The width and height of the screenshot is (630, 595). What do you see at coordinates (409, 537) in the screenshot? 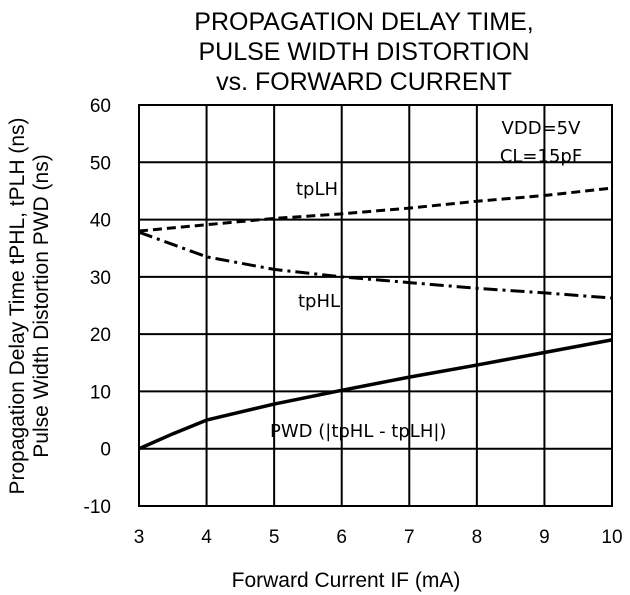
I see `x-tick-label: 7` at bounding box center [409, 537].